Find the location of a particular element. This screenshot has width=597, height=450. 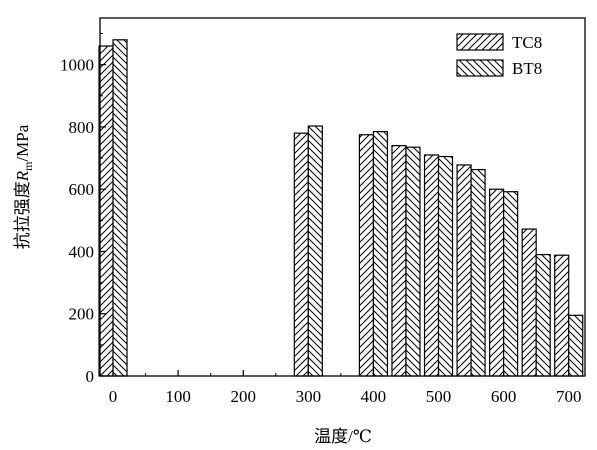

legend: TC8 BT8 is located at coordinates (499, 55).